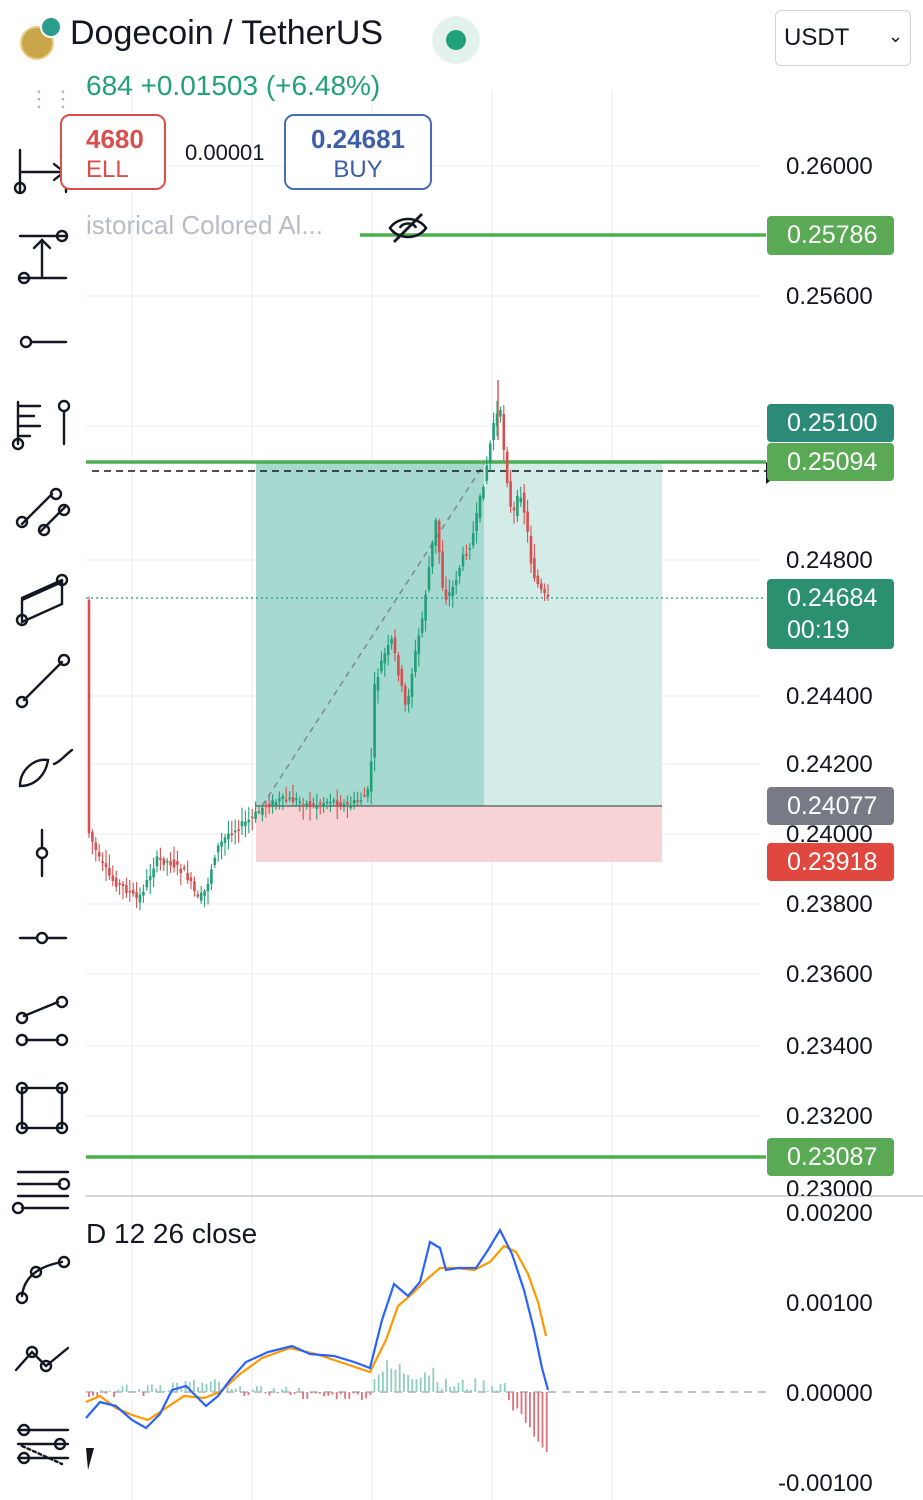 The image size is (923, 1500). I want to click on pitchfork-icon, so click(41, 1192).